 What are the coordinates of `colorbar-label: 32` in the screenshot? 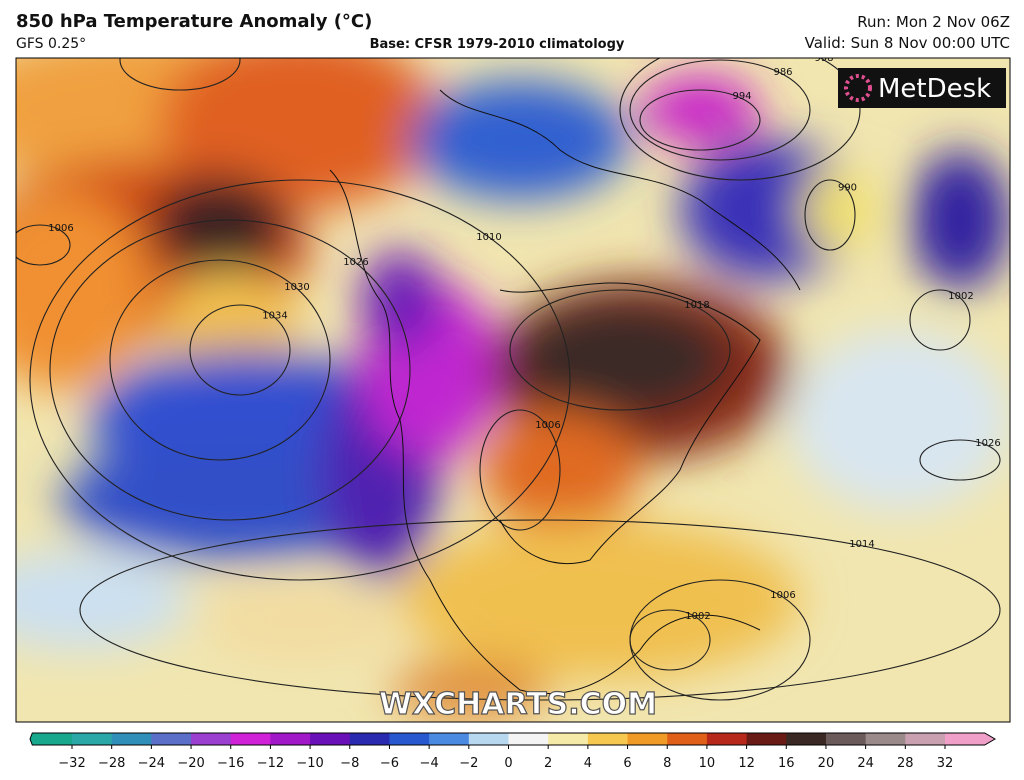 It's located at (945, 763).